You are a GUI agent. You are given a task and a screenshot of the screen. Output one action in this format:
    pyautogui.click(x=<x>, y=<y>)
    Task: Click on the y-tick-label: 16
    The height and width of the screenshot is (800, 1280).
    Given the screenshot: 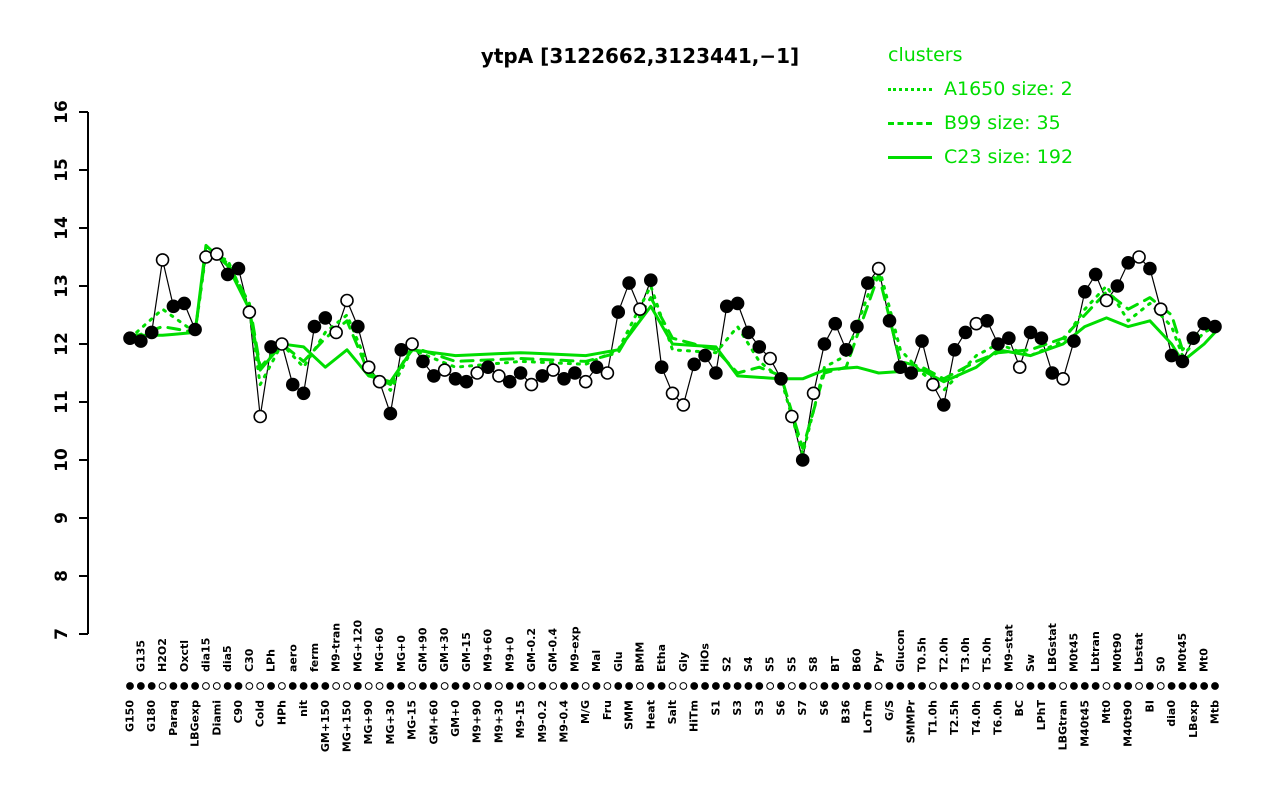 What is the action you would take?
    pyautogui.click(x=62, y=112)
    